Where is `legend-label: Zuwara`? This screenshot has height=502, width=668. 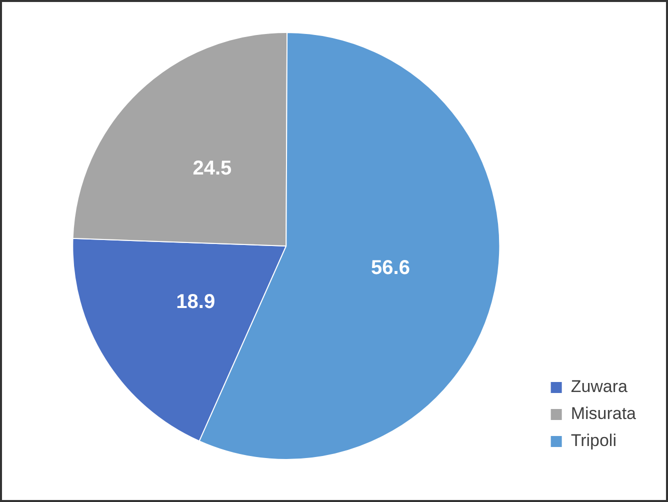 legend-label: Zuwara is located at coordinates (599, 386).